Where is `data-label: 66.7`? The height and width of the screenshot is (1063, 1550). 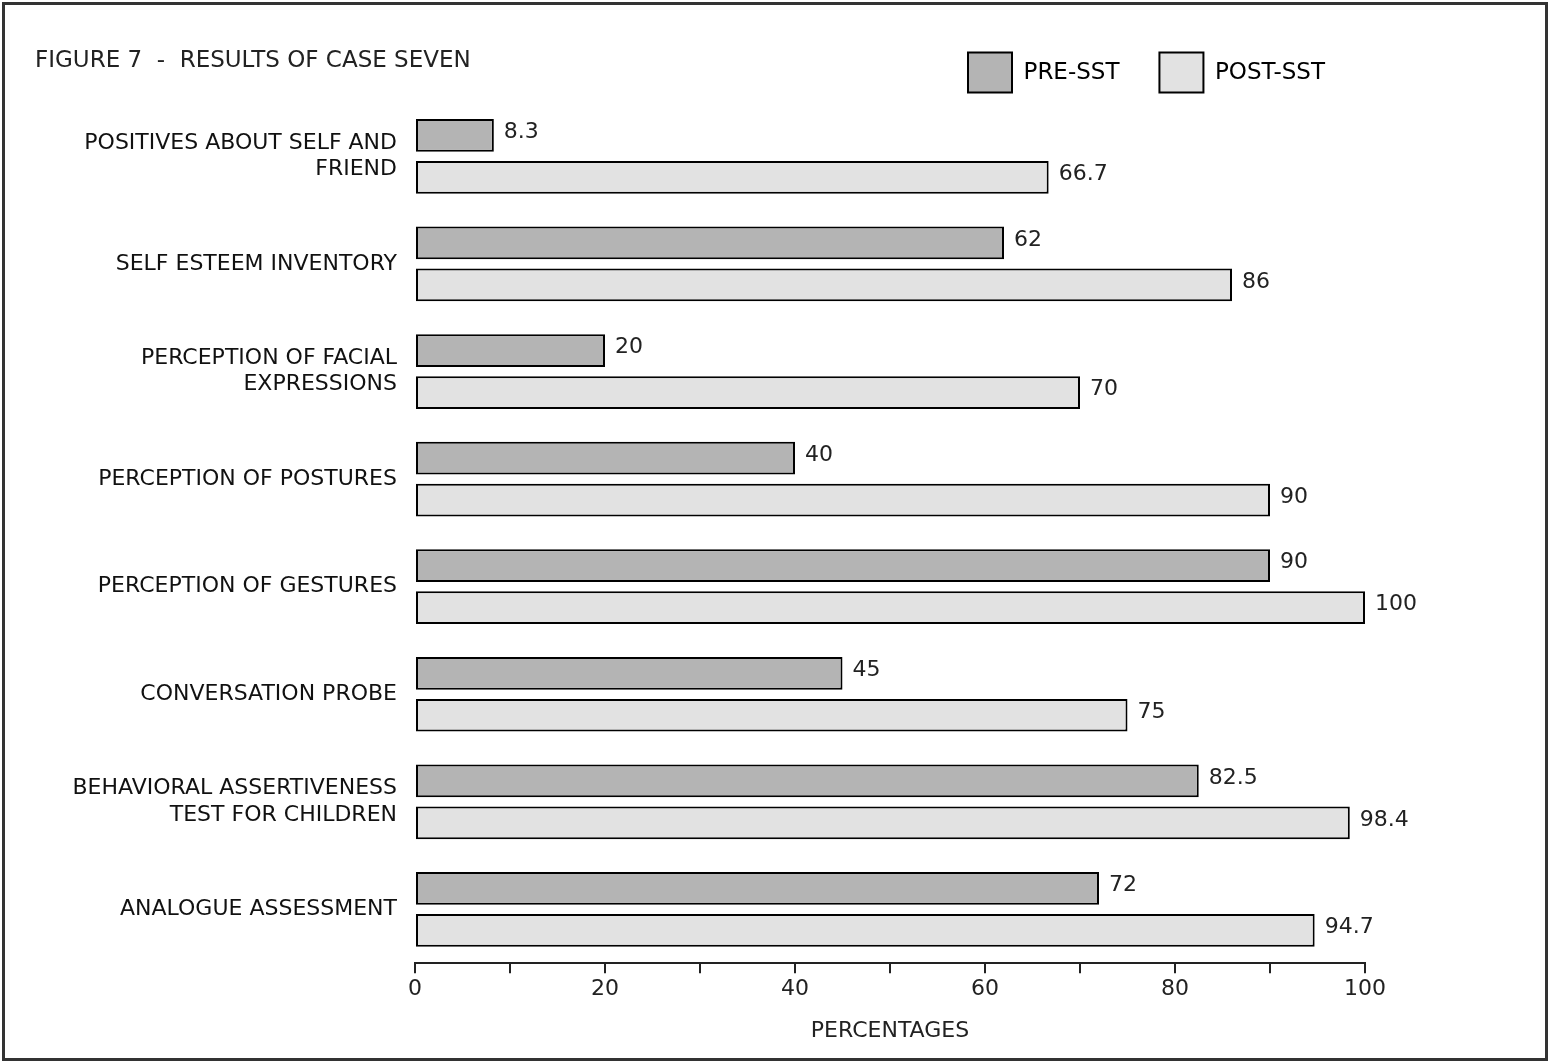 data-label: 66.7 is located at coordinates (1083, 173).